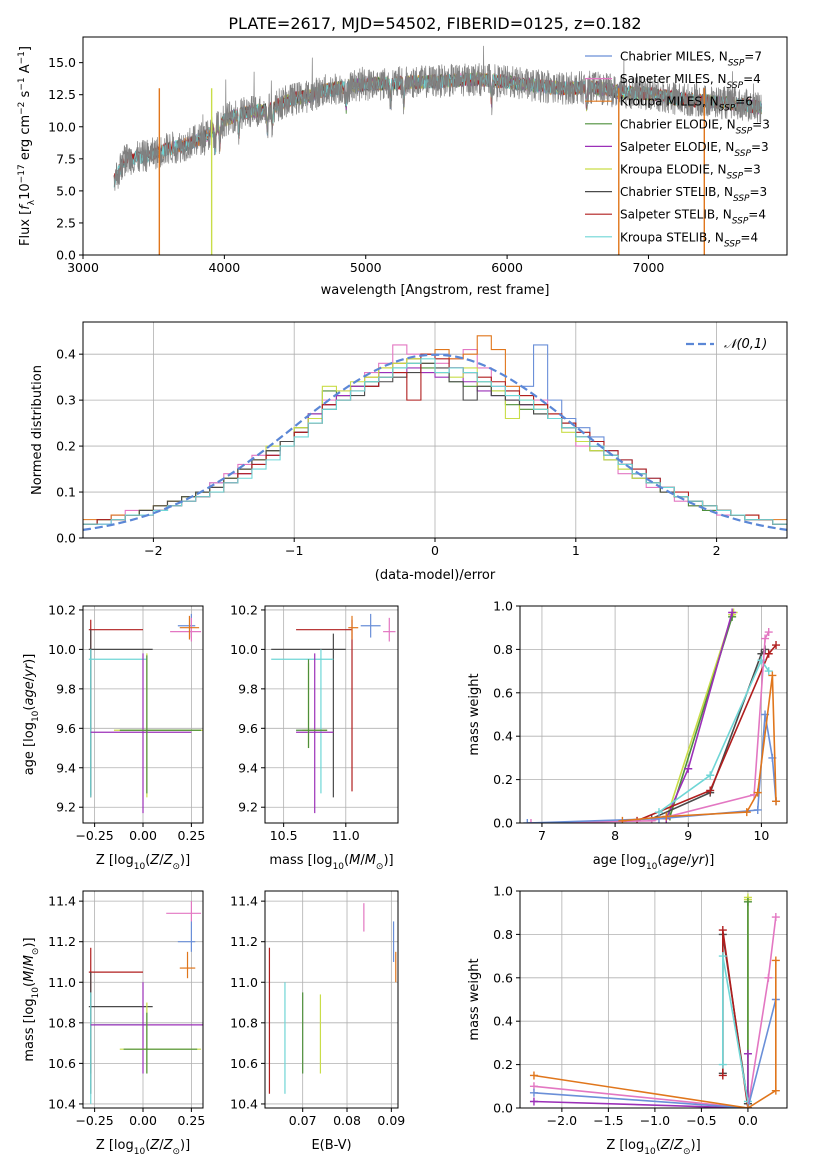 The image size is (819, 1170). Describe the element at coordinates (761, 835) in the screenshot. I see `x-tick-label: 10` at that location.